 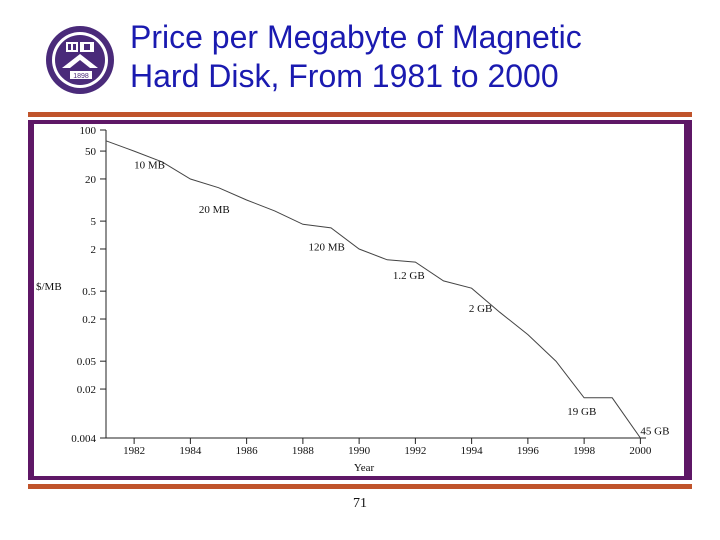 What do you see at coordinates (581, 412) in the screenshot?
I see `capacity-annotation: 19 GB` at bounding box center [581, 412].